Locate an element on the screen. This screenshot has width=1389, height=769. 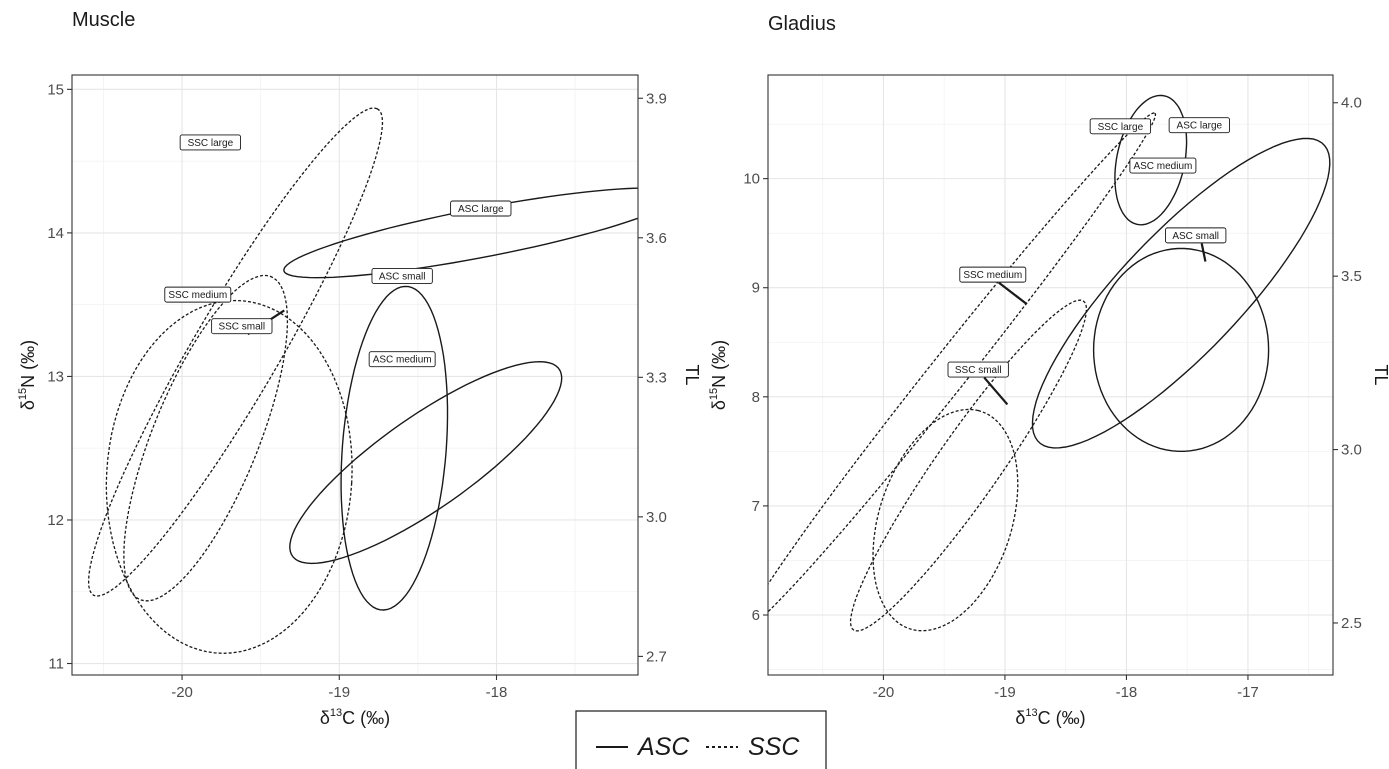
muscle-ellipse-ssc-medium is located at coordinates (206, 438).